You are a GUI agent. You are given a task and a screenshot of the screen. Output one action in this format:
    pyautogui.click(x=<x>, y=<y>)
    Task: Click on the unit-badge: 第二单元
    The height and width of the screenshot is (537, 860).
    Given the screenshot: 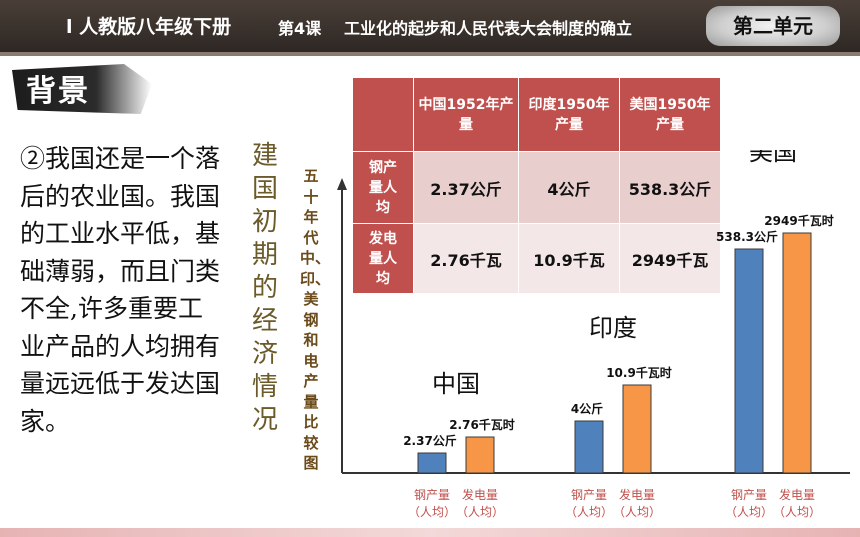 What is the action you would take?
    pyautogui.click(x=773, y=26)
    